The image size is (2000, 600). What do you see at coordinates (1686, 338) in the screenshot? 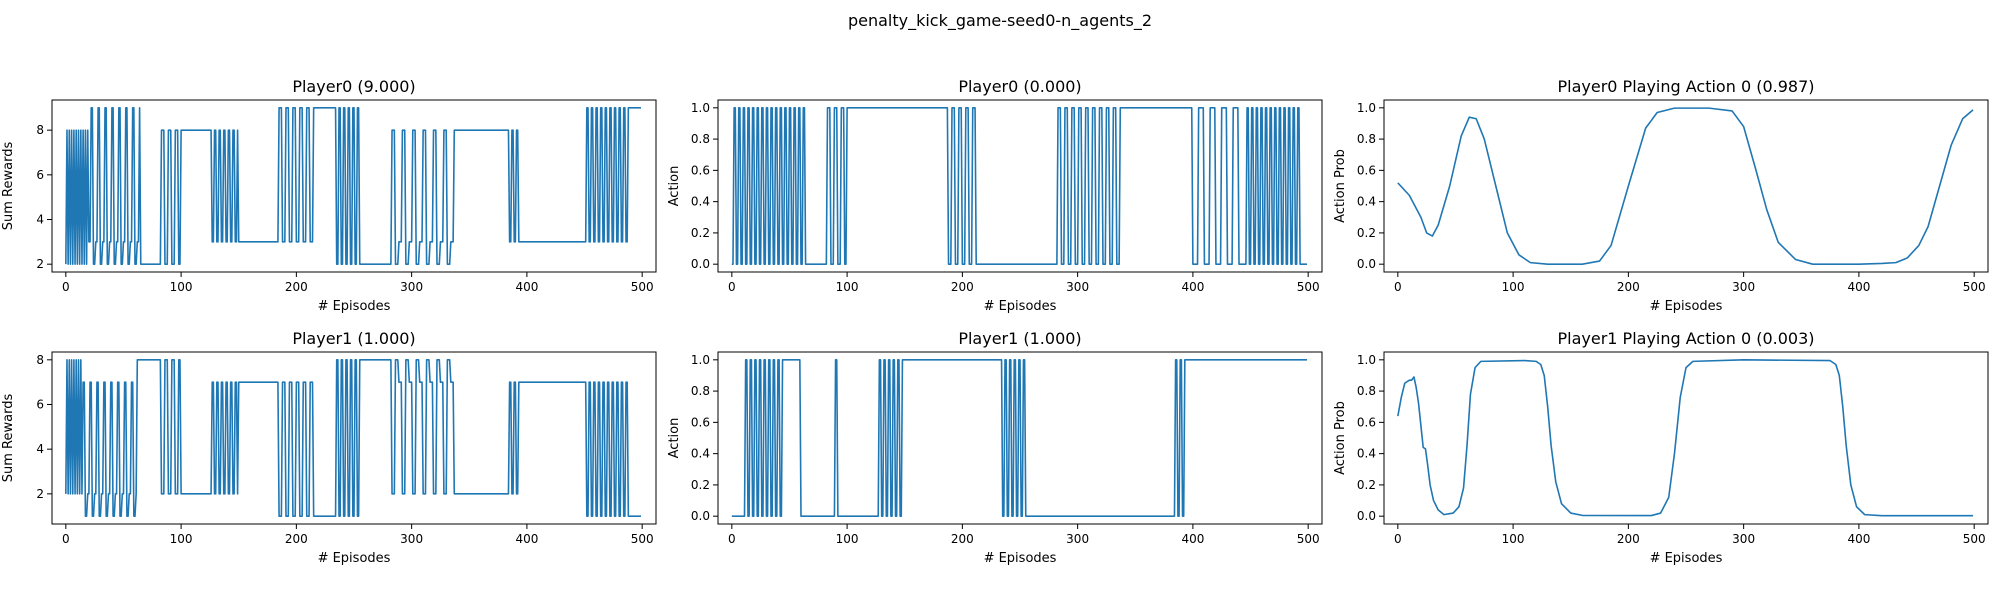
I see `subplot-title: Player1 Playing Action 0 (0.003)` at bounding box center [1686, 338].